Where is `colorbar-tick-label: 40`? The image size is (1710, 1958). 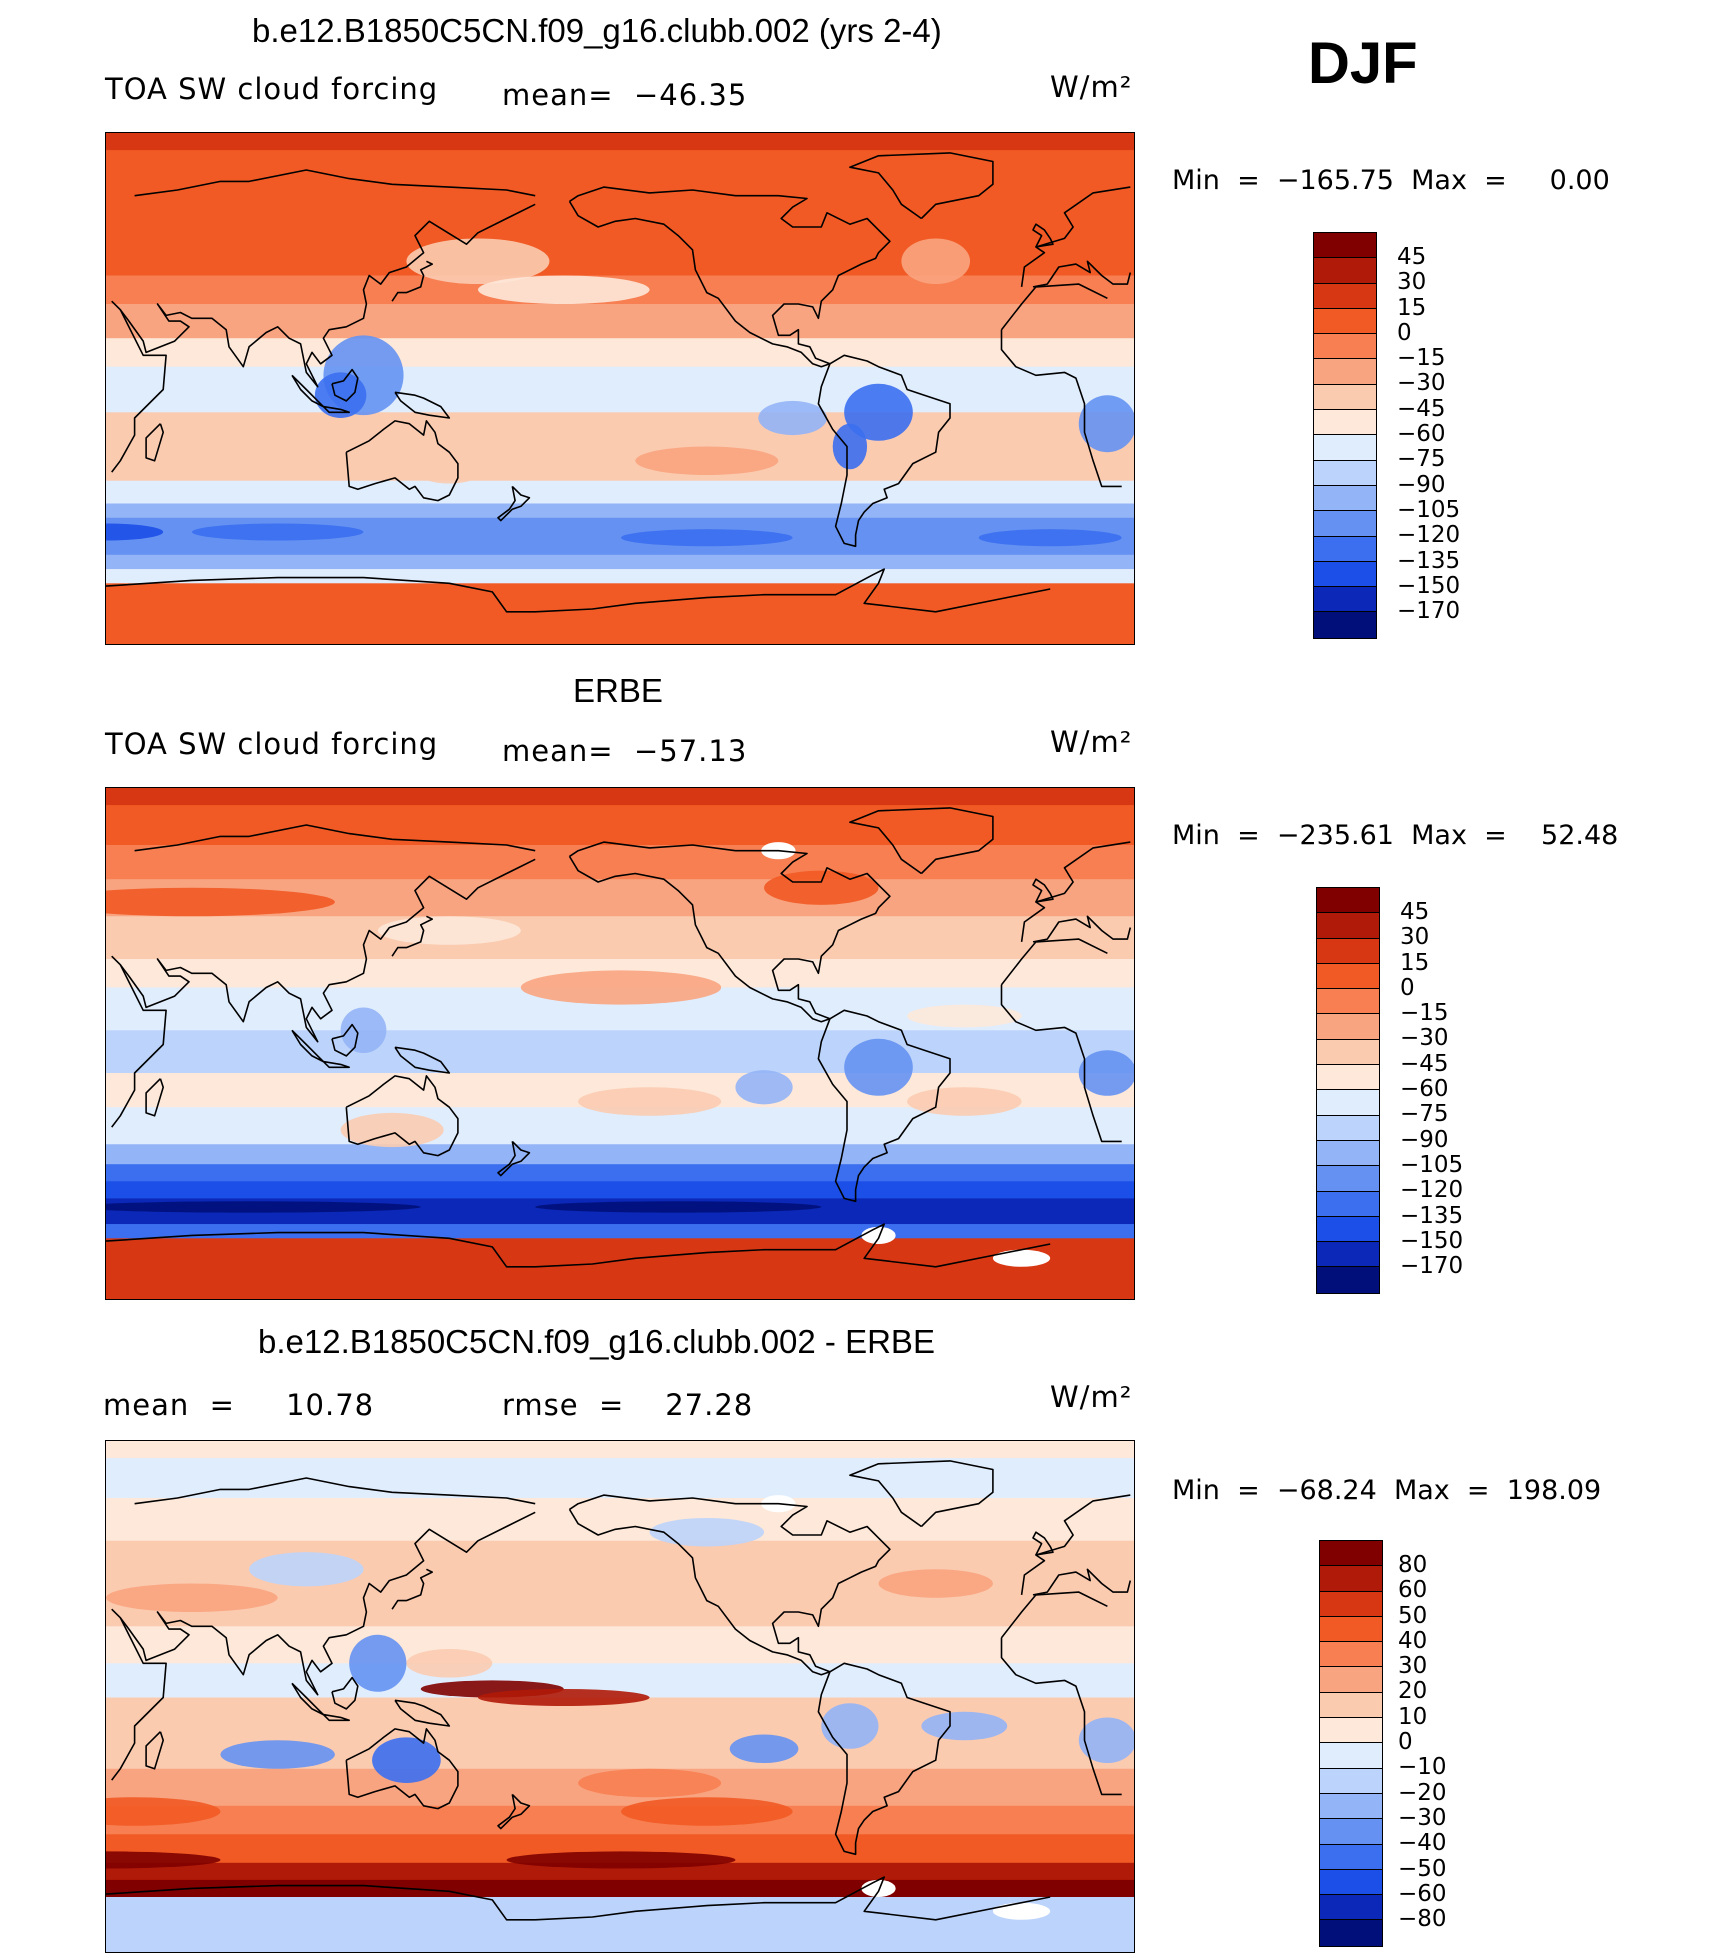
colorbar-tick-label: 40 is located at coordinates (1413, 1640).